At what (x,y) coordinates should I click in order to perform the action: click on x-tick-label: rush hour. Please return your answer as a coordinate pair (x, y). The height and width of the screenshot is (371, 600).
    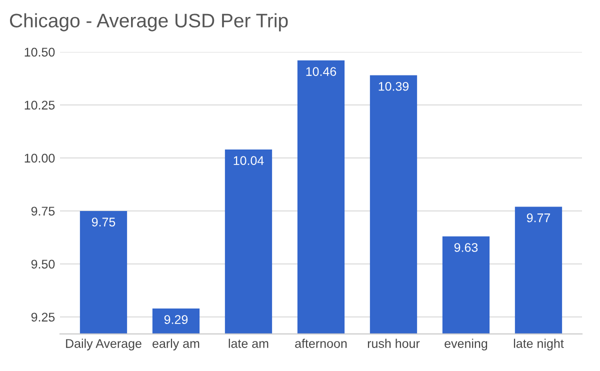
    Looking at the image, I should click on (394, 343).